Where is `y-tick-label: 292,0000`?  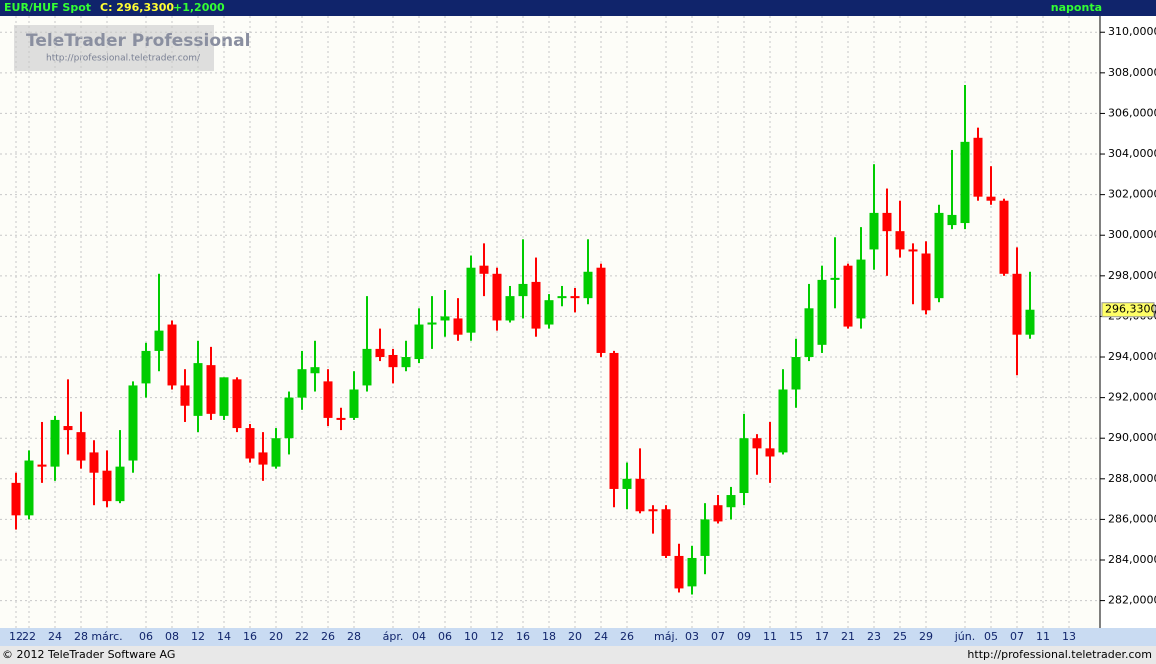
y-tick-label: 292,0000 is located at coordinates (1132, 397).